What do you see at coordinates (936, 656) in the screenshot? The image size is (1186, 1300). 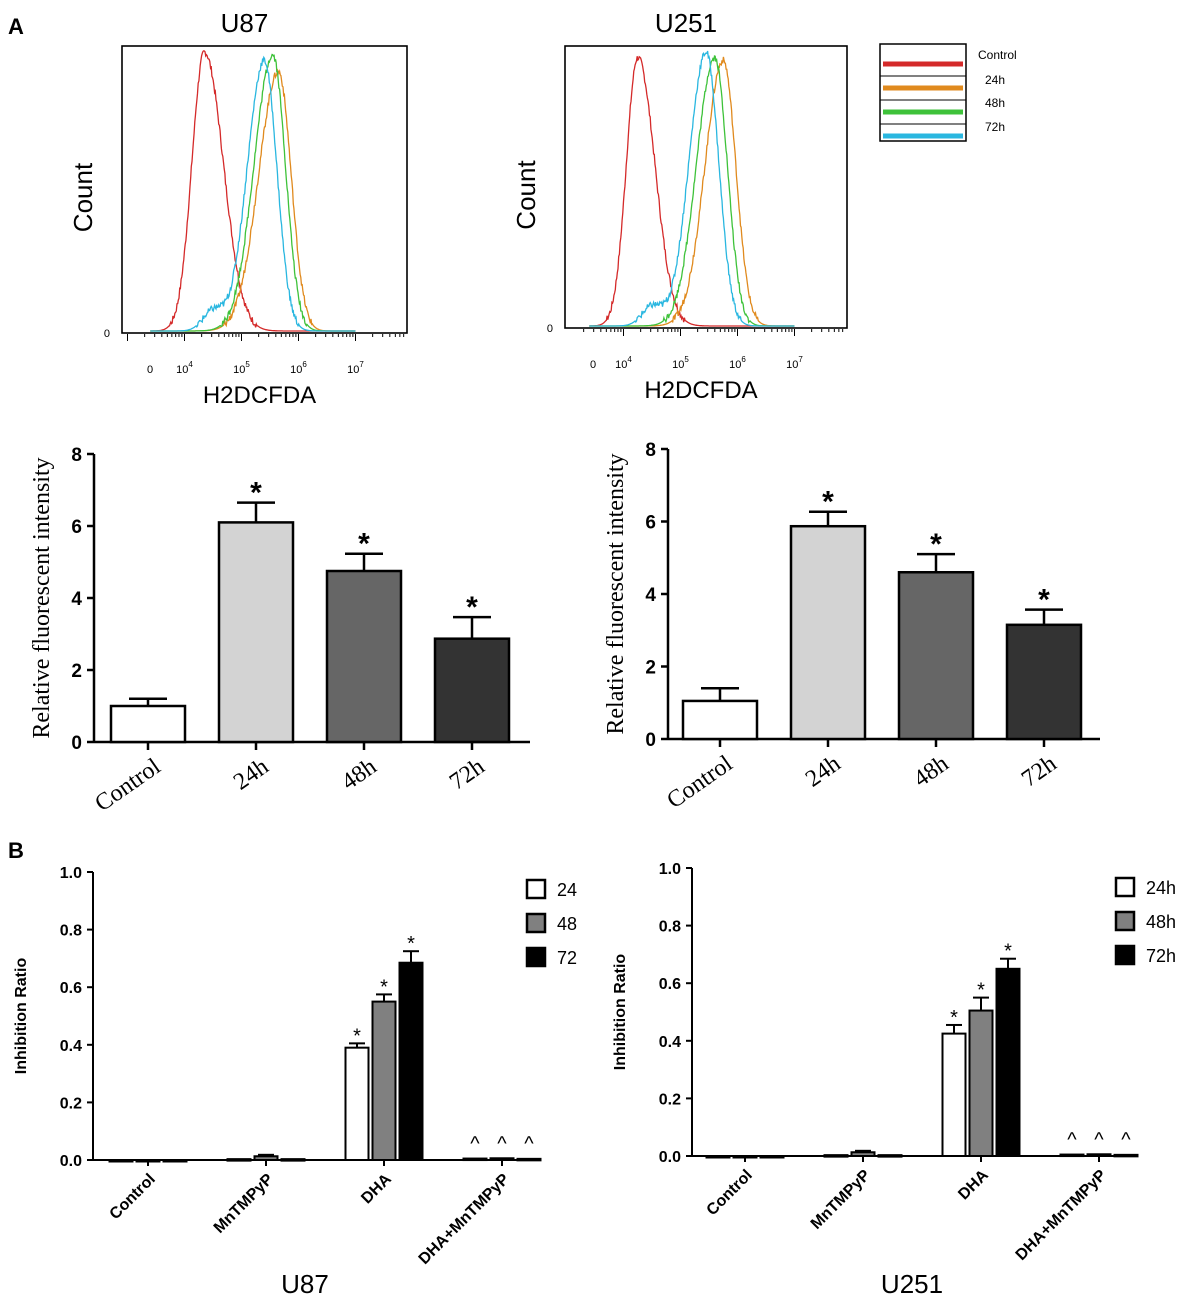 I see `bar-48h` at bounding box center [936, 656].